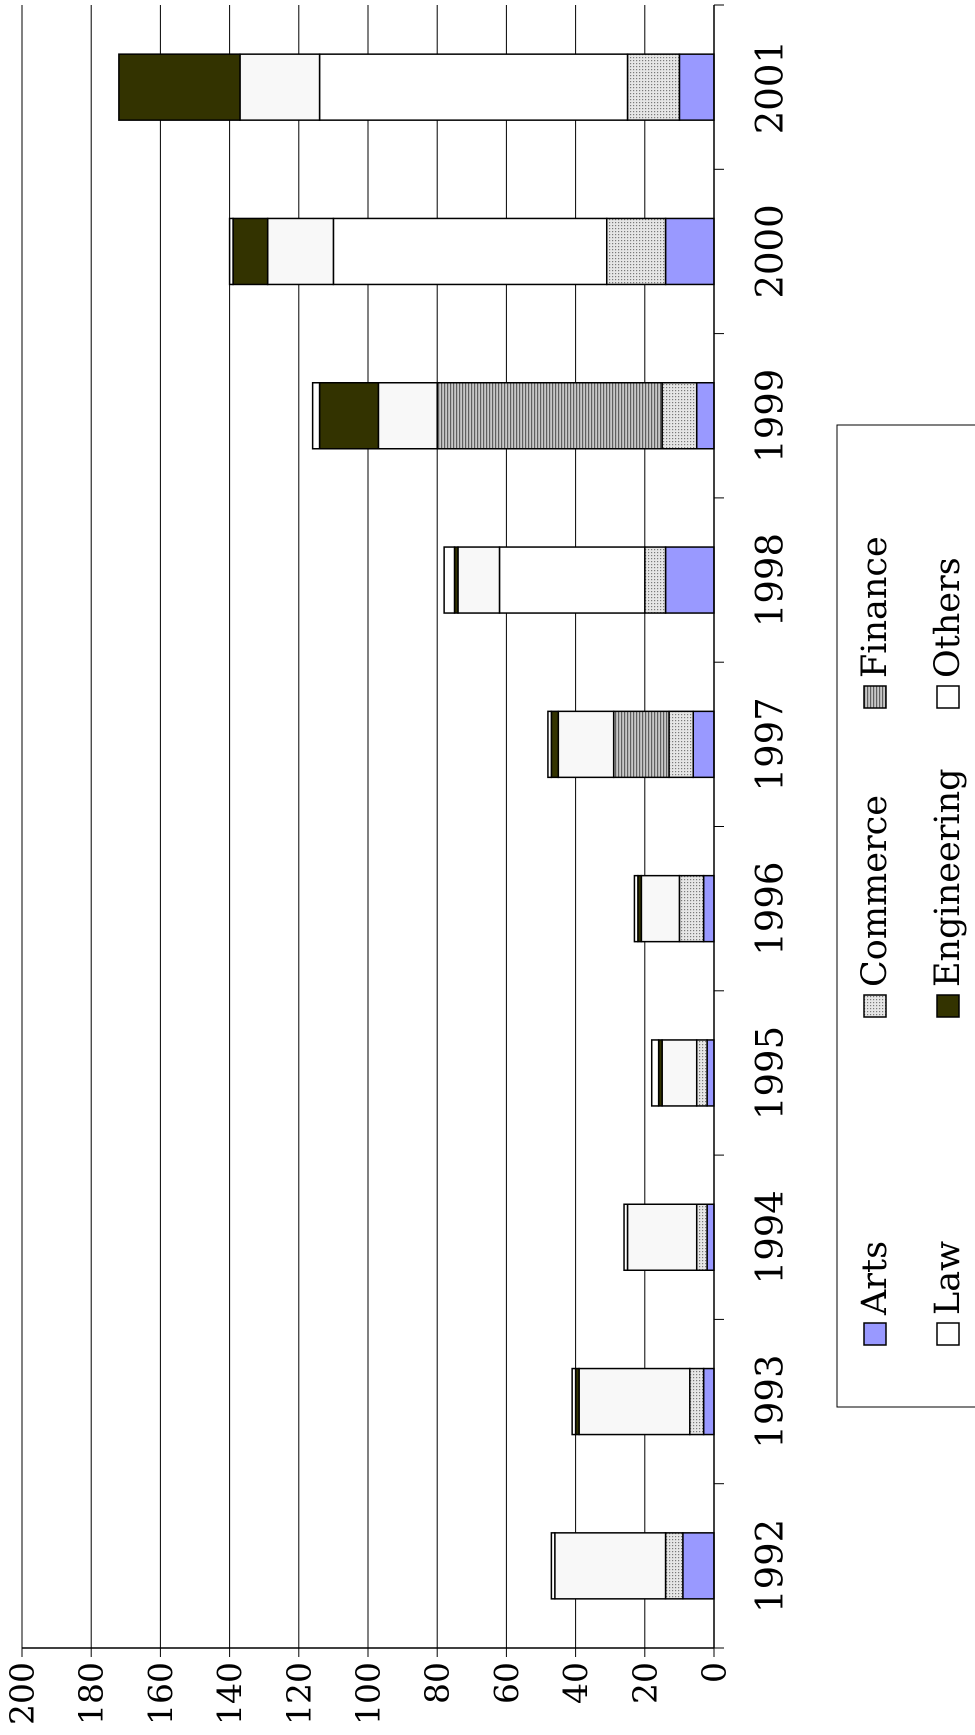  What do you see at coordinates (674, 1566) in the screenshot?
I see `bar-segment-commerce-1992` at bounding box center [674, 1566].